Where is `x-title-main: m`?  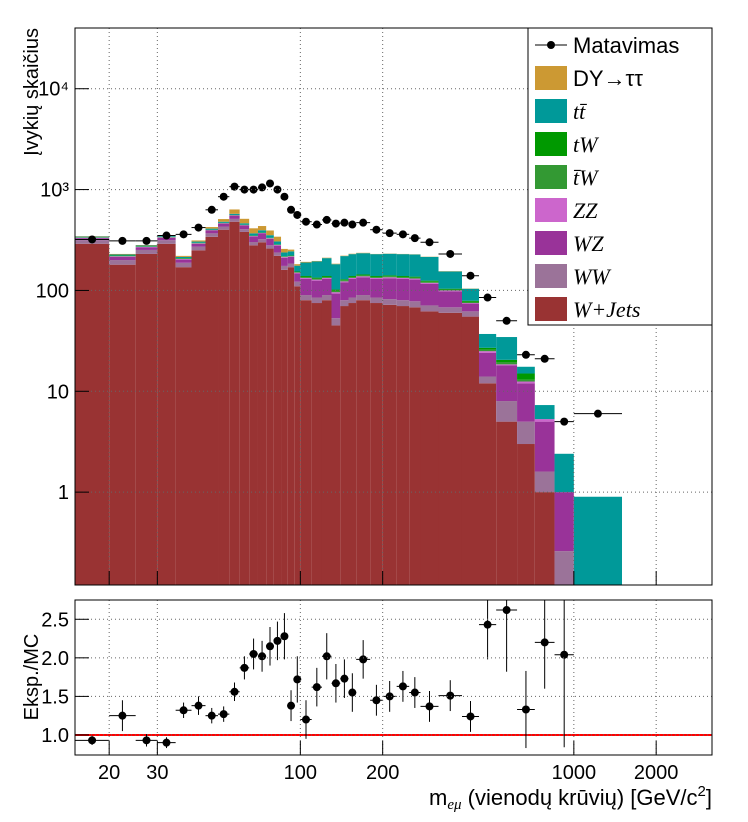
x-title-main: m is located at coordinates (438, 797).